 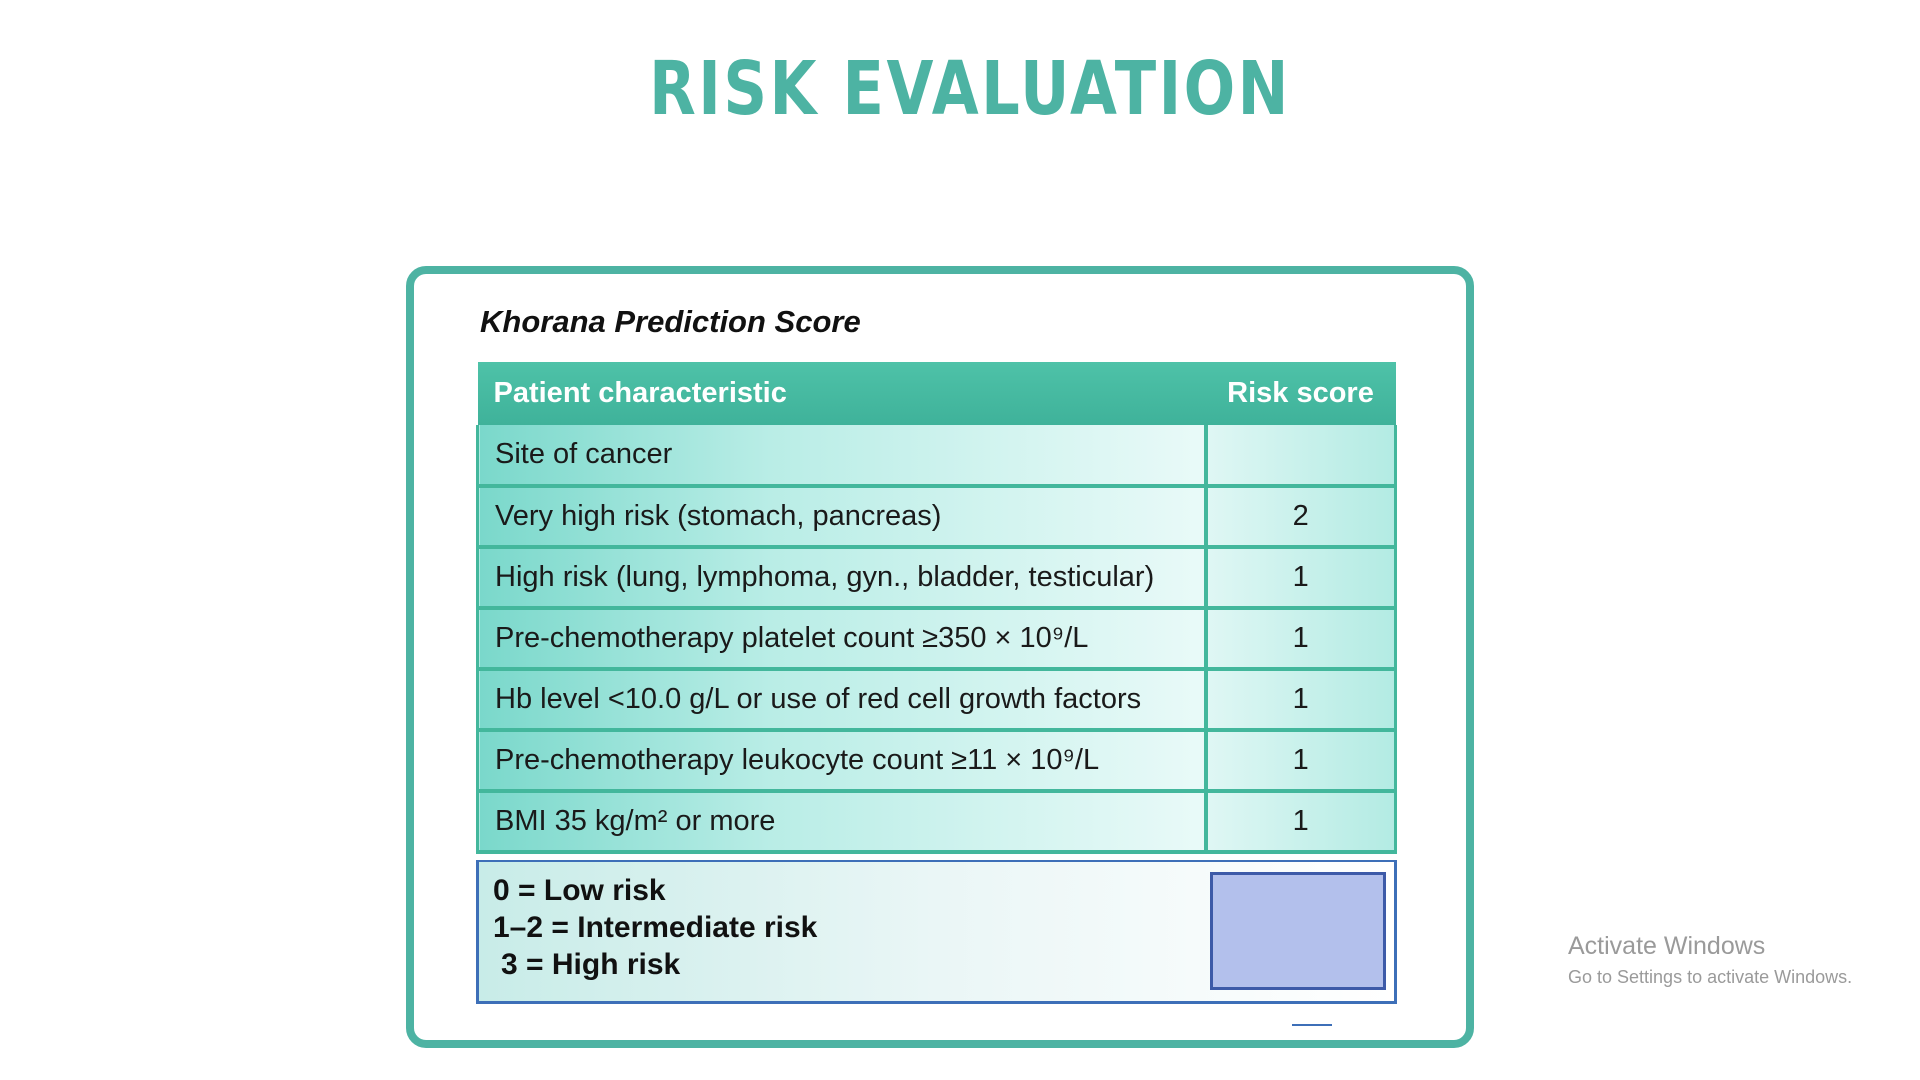 I want to click on column-header-score: Risk score, so click(x=1300, y=393).